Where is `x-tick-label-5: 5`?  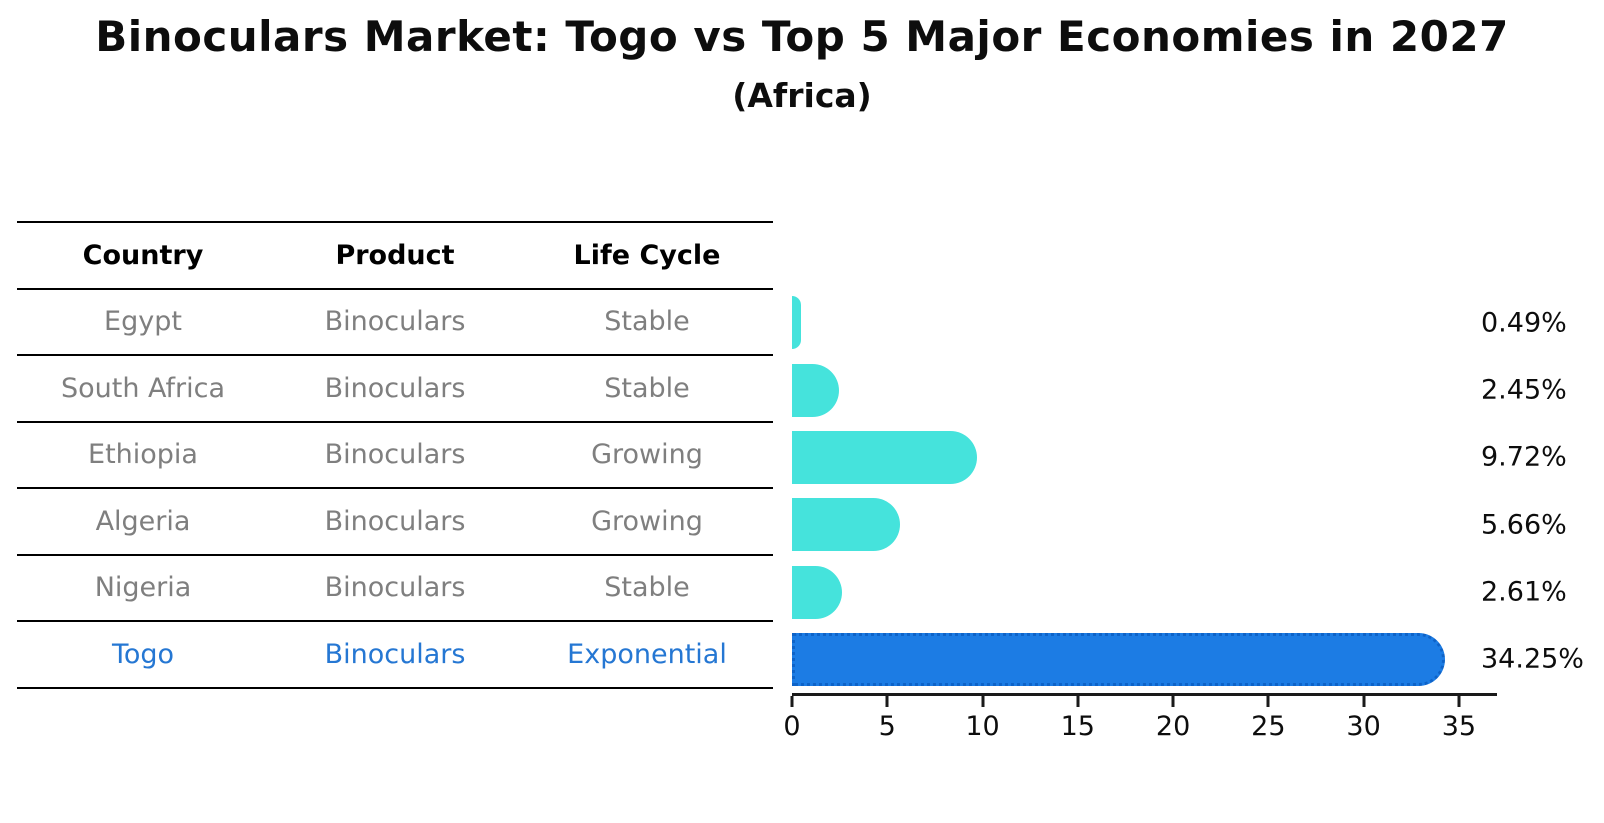 x-tick-label-5: 5 is located at coordinates (887, 726).